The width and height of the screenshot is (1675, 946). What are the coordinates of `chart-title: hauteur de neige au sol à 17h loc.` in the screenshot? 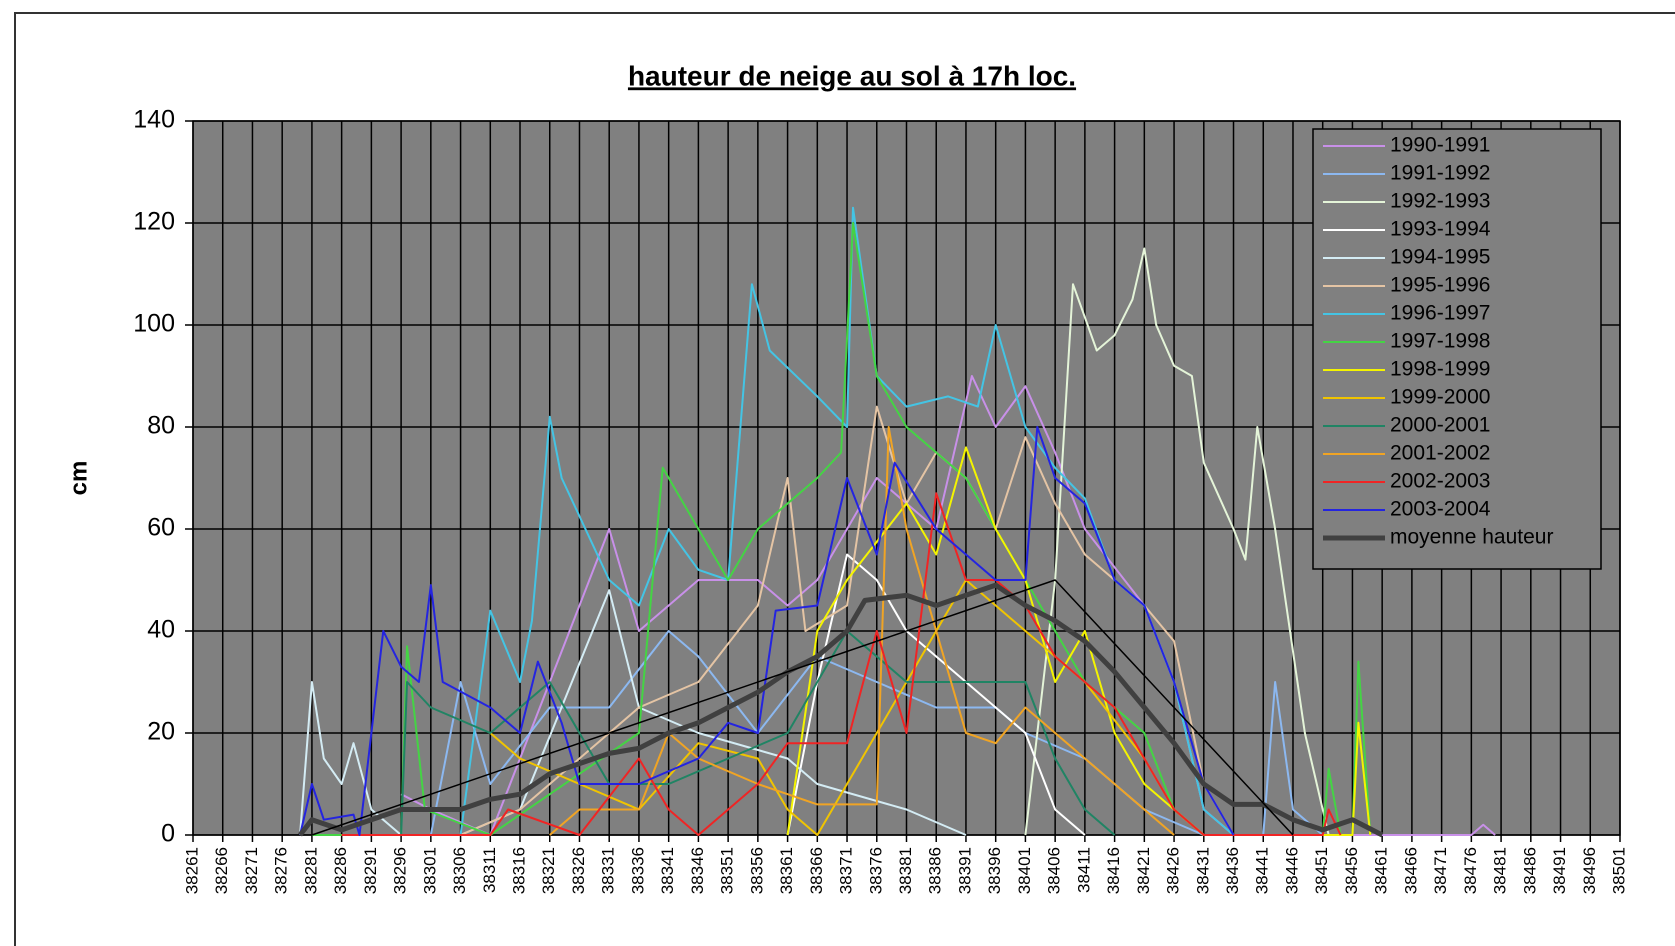 It's located at (852, 75).